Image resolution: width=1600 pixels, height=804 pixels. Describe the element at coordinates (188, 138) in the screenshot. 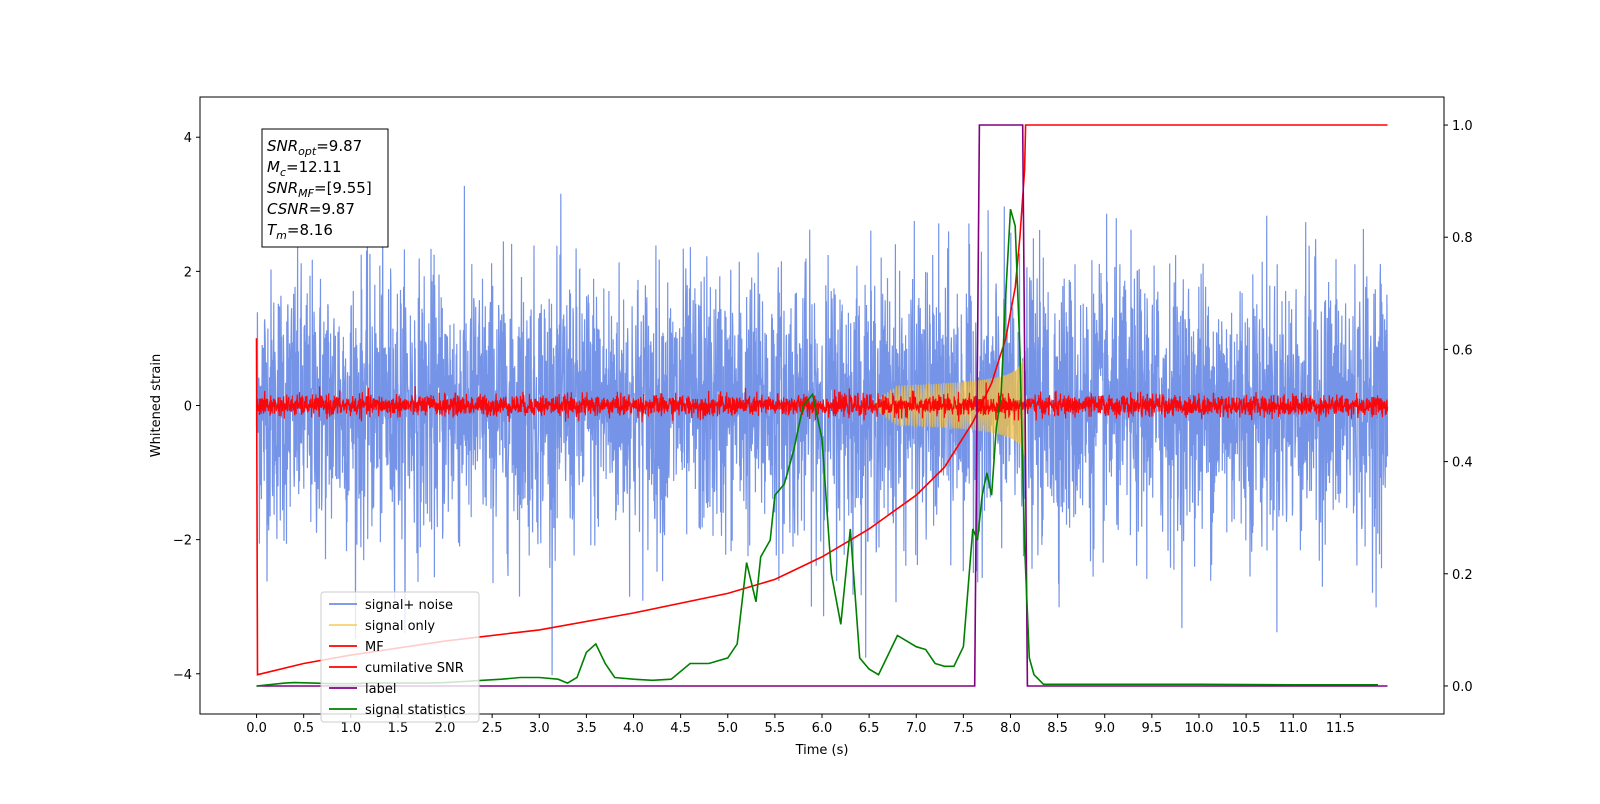

I see `y-tick-label: 4` at that location.